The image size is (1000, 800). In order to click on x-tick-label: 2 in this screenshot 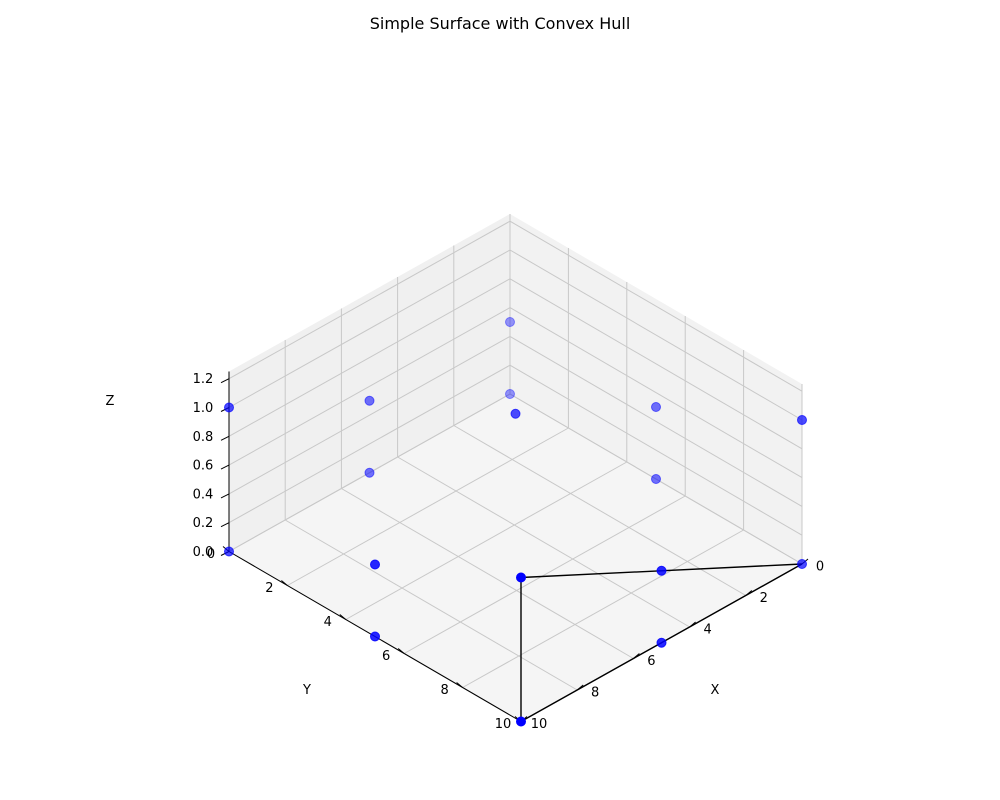, I will do `click(764, 598)`.